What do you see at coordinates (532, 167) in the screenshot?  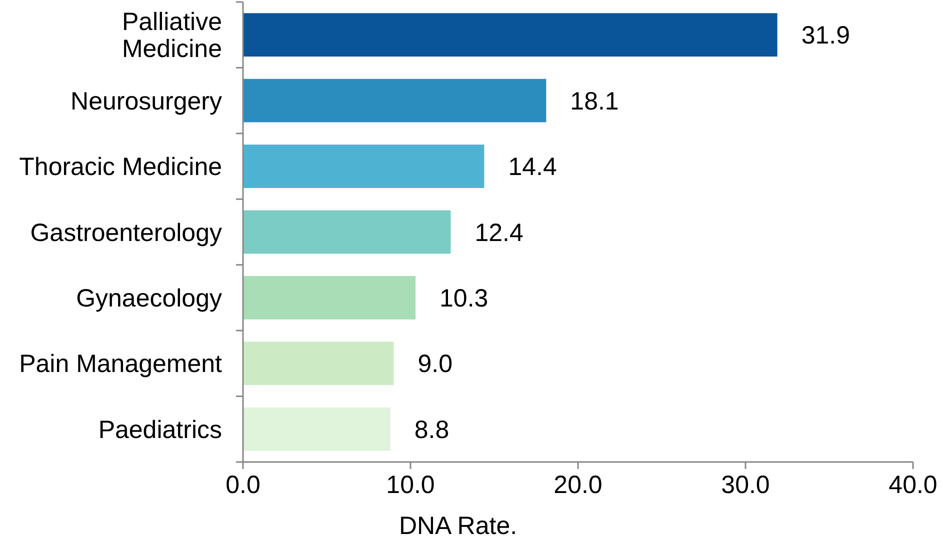 I see `data-label: 14.4` at bounding box center [532, 167].